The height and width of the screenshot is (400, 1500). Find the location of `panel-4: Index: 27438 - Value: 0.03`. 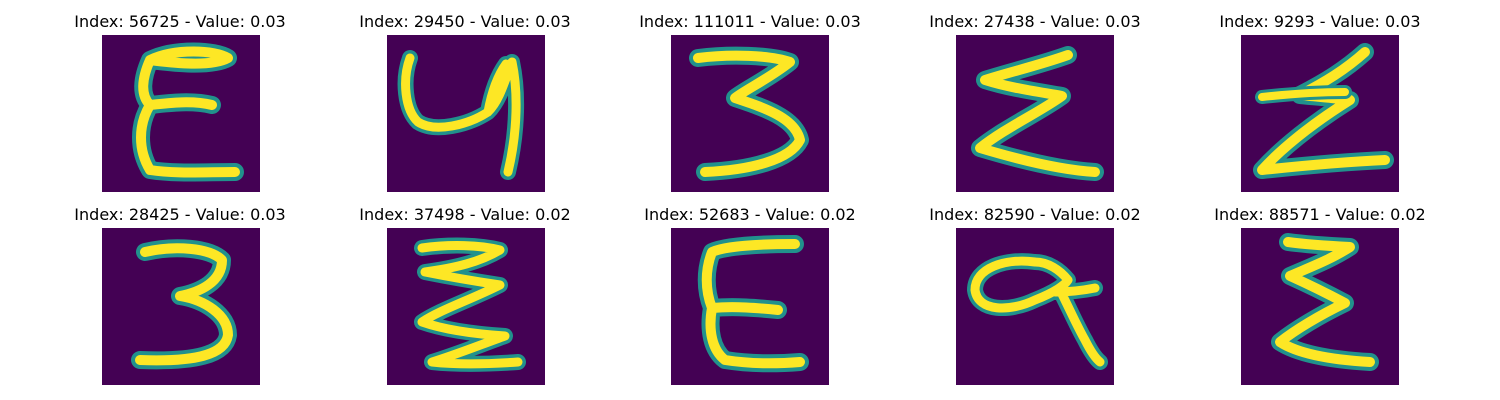

panel-4: Index: 27438 - Value: 0.03 is located at coordinates (1035, 102).